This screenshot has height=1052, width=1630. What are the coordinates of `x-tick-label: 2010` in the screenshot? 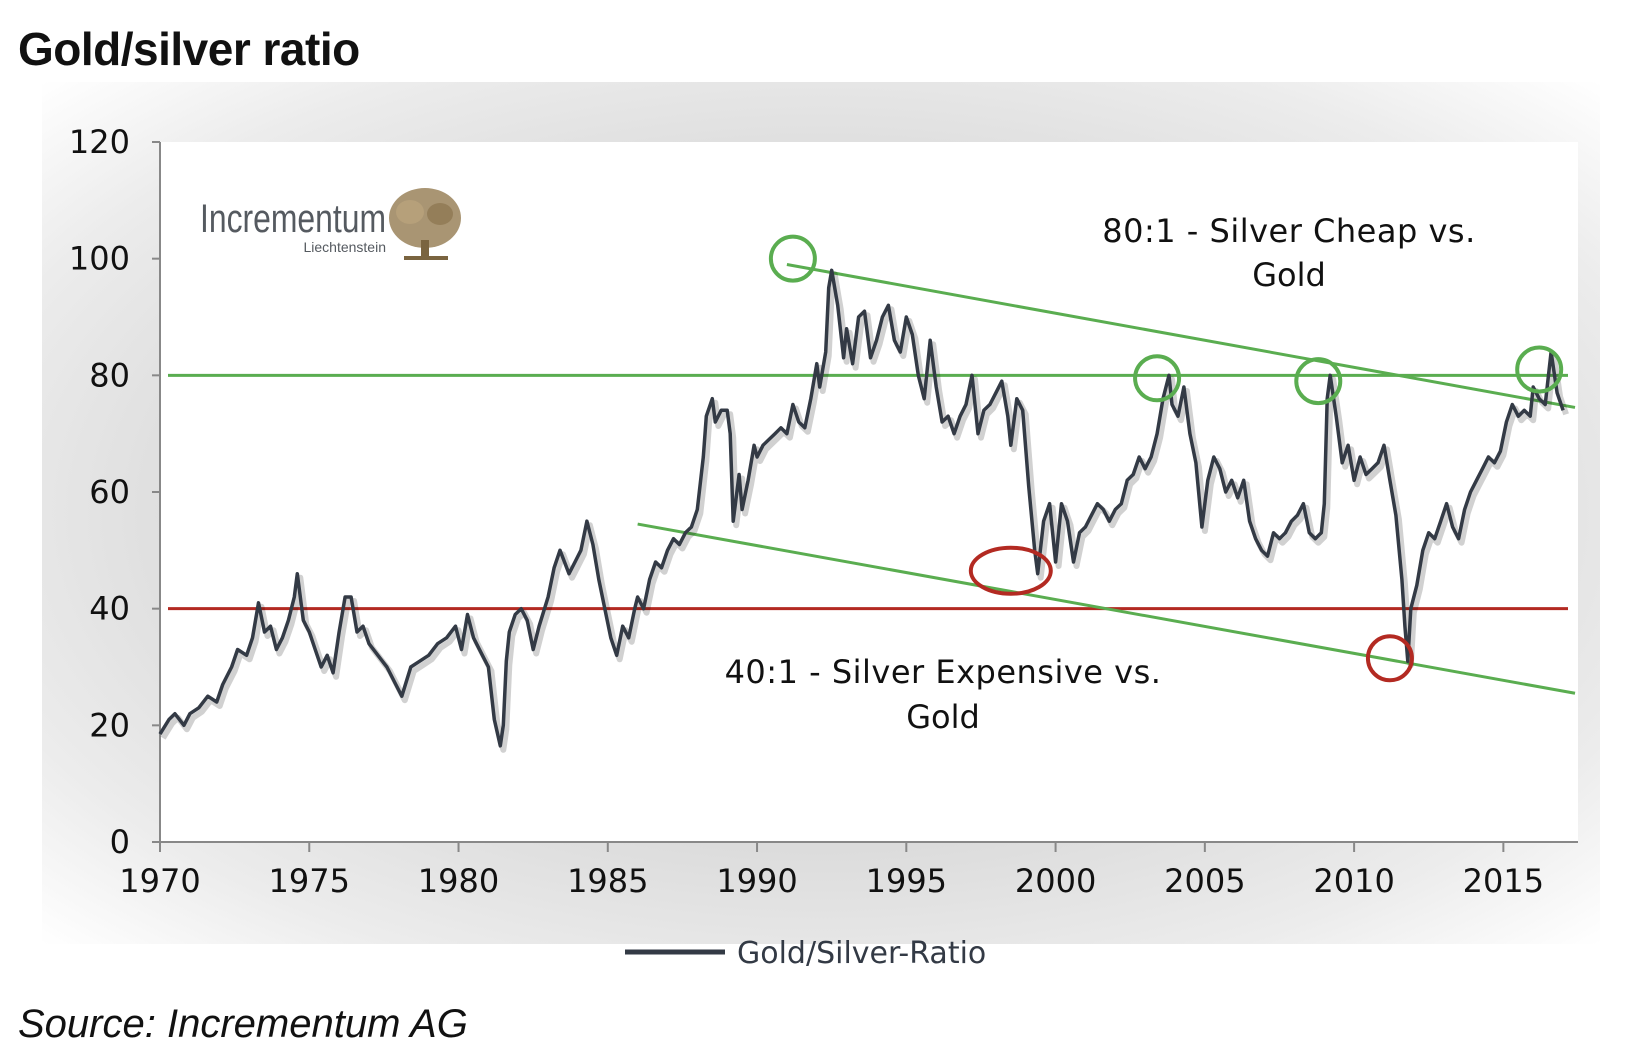 It's located at (1353, 881).